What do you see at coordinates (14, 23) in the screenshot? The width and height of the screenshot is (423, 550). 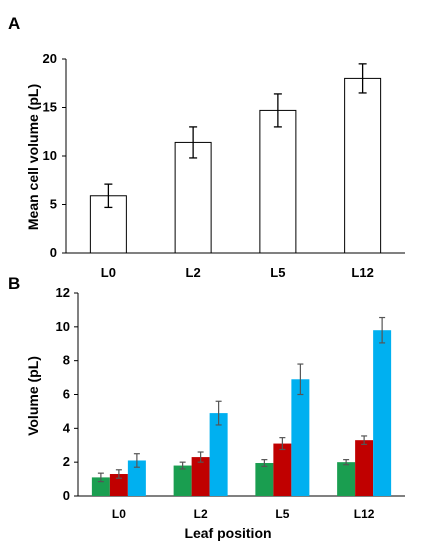 I see `panel-a-letter: A` at bounding box center [14, 23].